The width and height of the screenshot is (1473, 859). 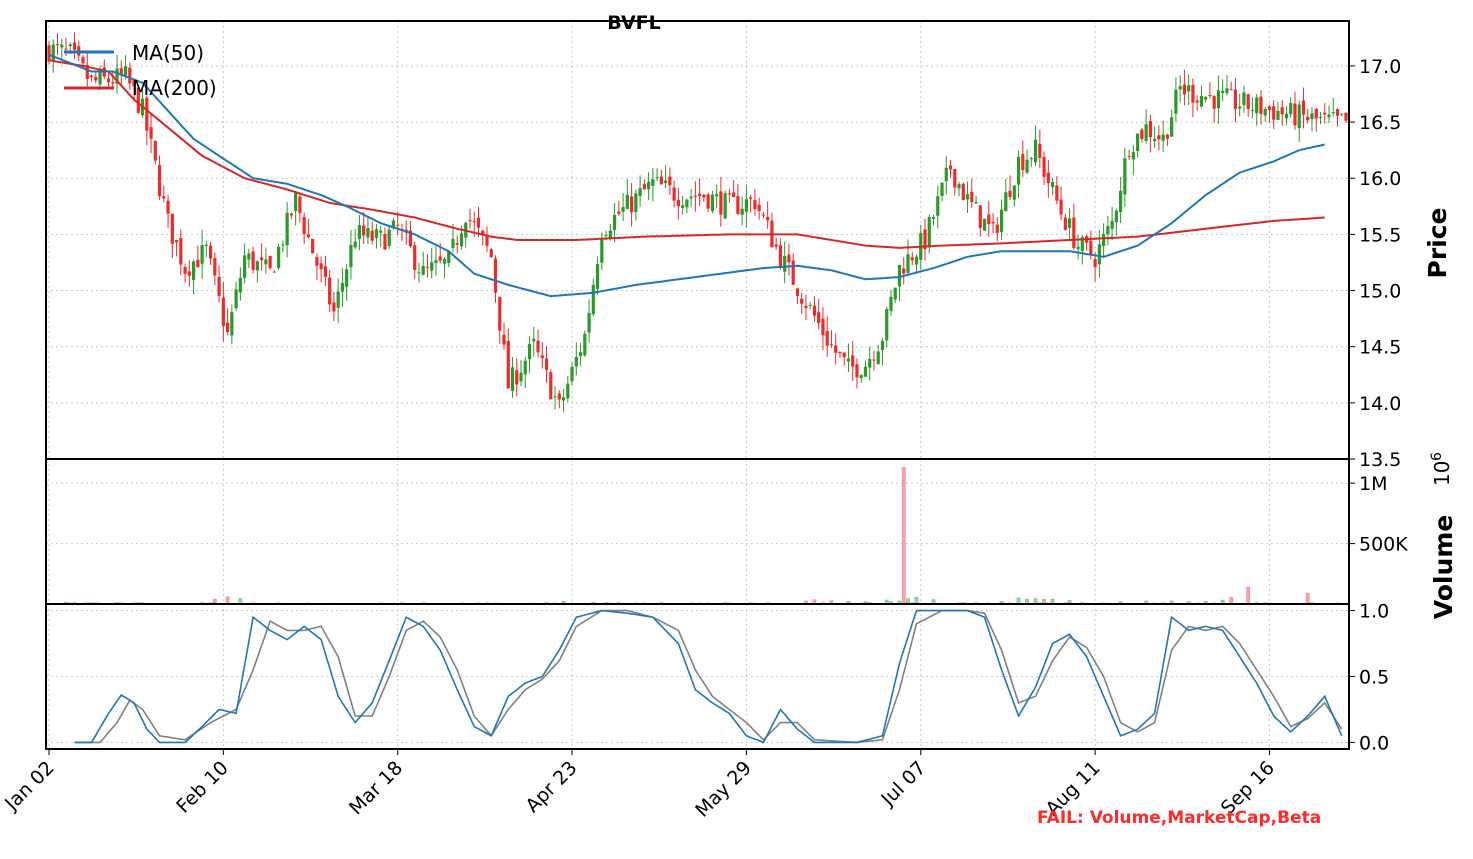 I want to click on fail-message: FAIL: Volume,MarketCap,Beta, so click(x=1179, y=818).